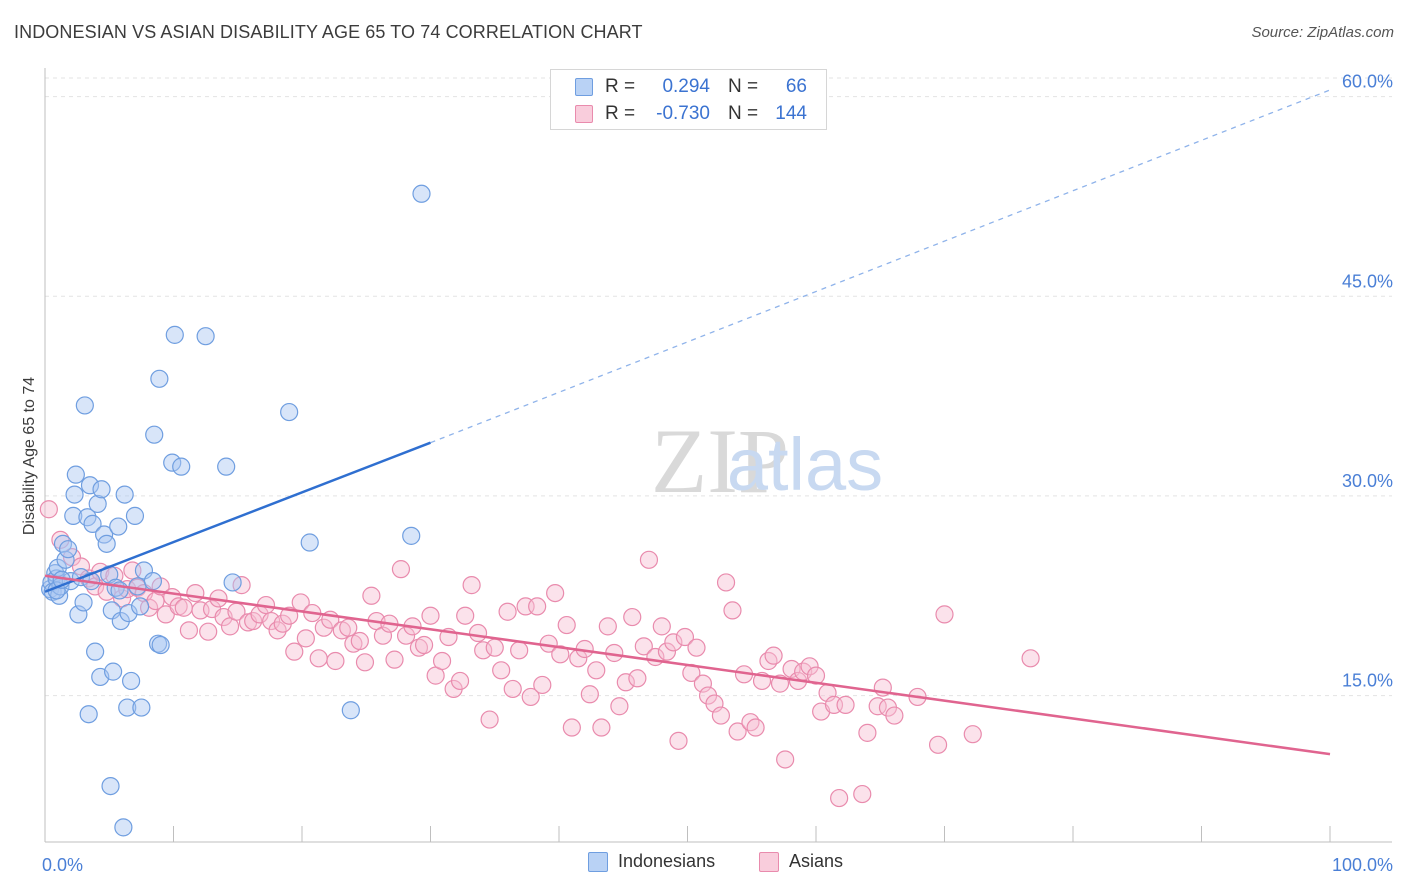 This screenshot has height=892, width=1406. What do you see at coordinates (667, 861) in the screenshot?
I see `indonesians-legend-label: Indonesians` at bounding box center [667, 861].